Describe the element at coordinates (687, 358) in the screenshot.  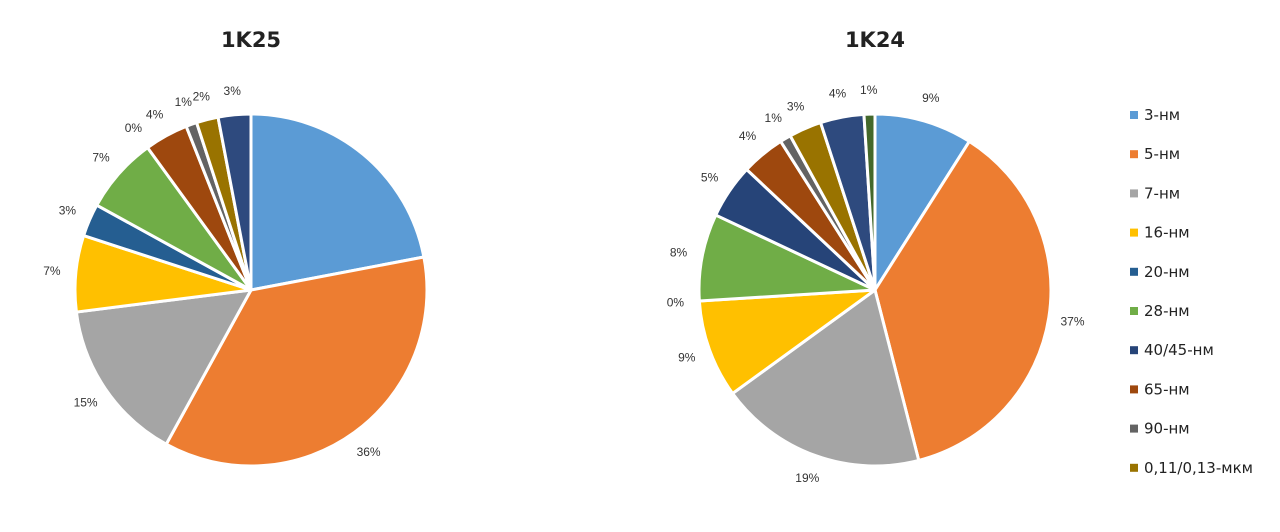
I see `data-label-16-нм: 9%` at that location.